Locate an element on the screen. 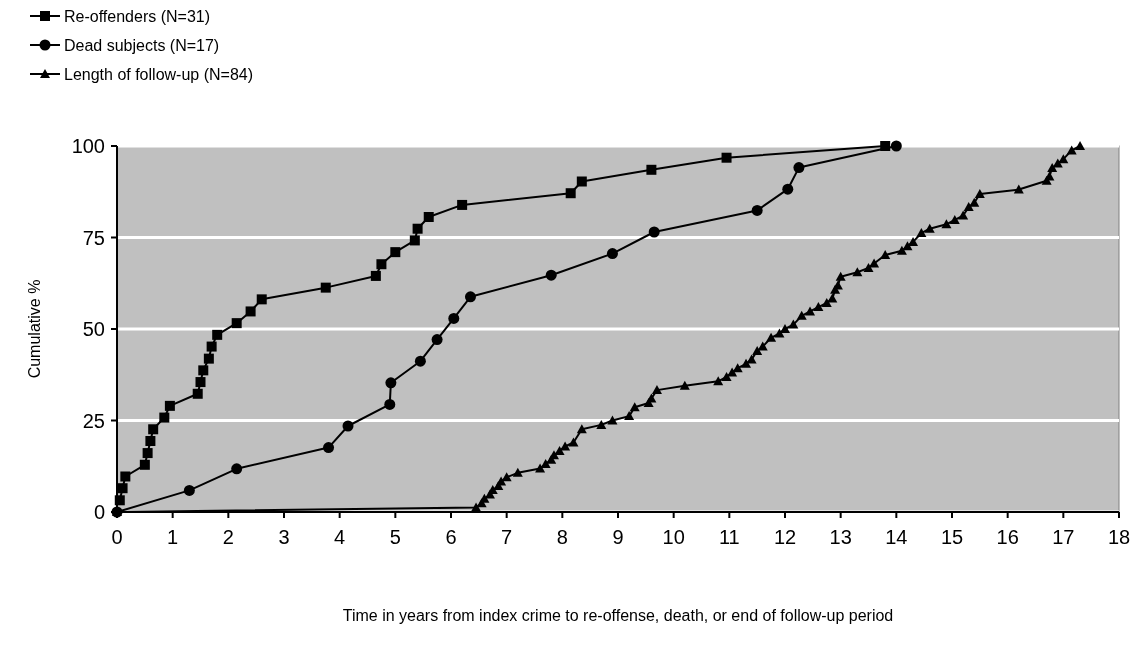 Image resolution: width=1141 pixels, height=646 pixels. x-tick-label: 3 is located at coordinates (284, 537).